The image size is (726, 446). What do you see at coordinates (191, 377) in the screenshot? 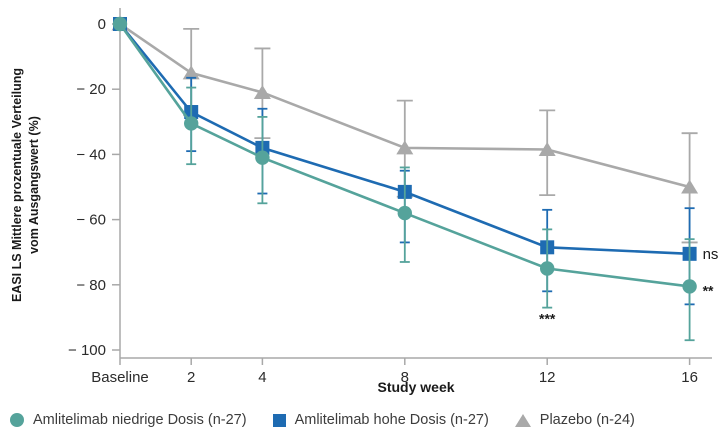
I see `x-tick-label: 2` at bounding box center [191, 377].